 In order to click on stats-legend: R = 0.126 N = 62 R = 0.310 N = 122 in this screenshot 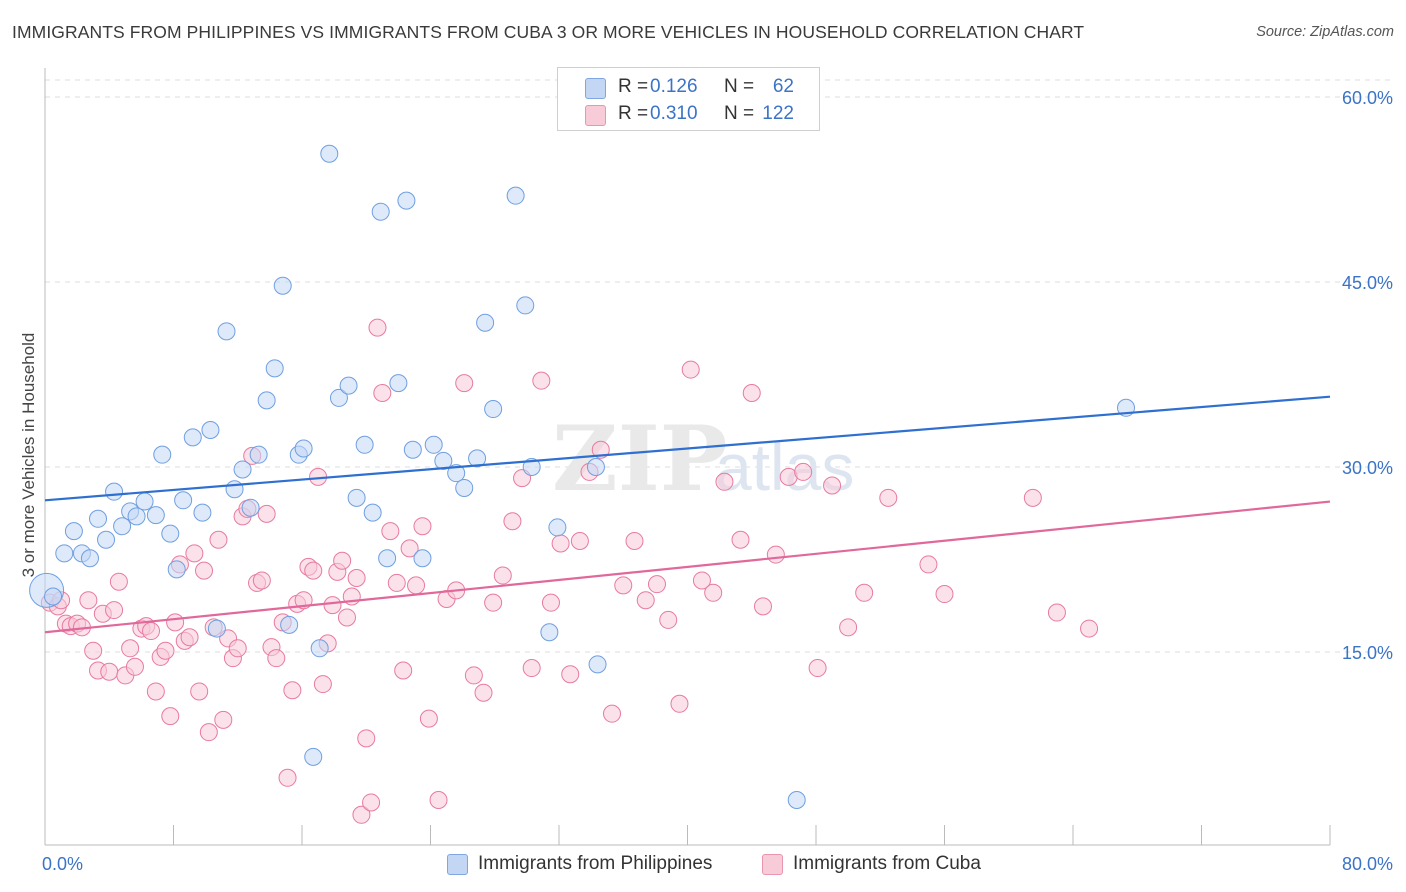, I will do `click(688, 99)`.